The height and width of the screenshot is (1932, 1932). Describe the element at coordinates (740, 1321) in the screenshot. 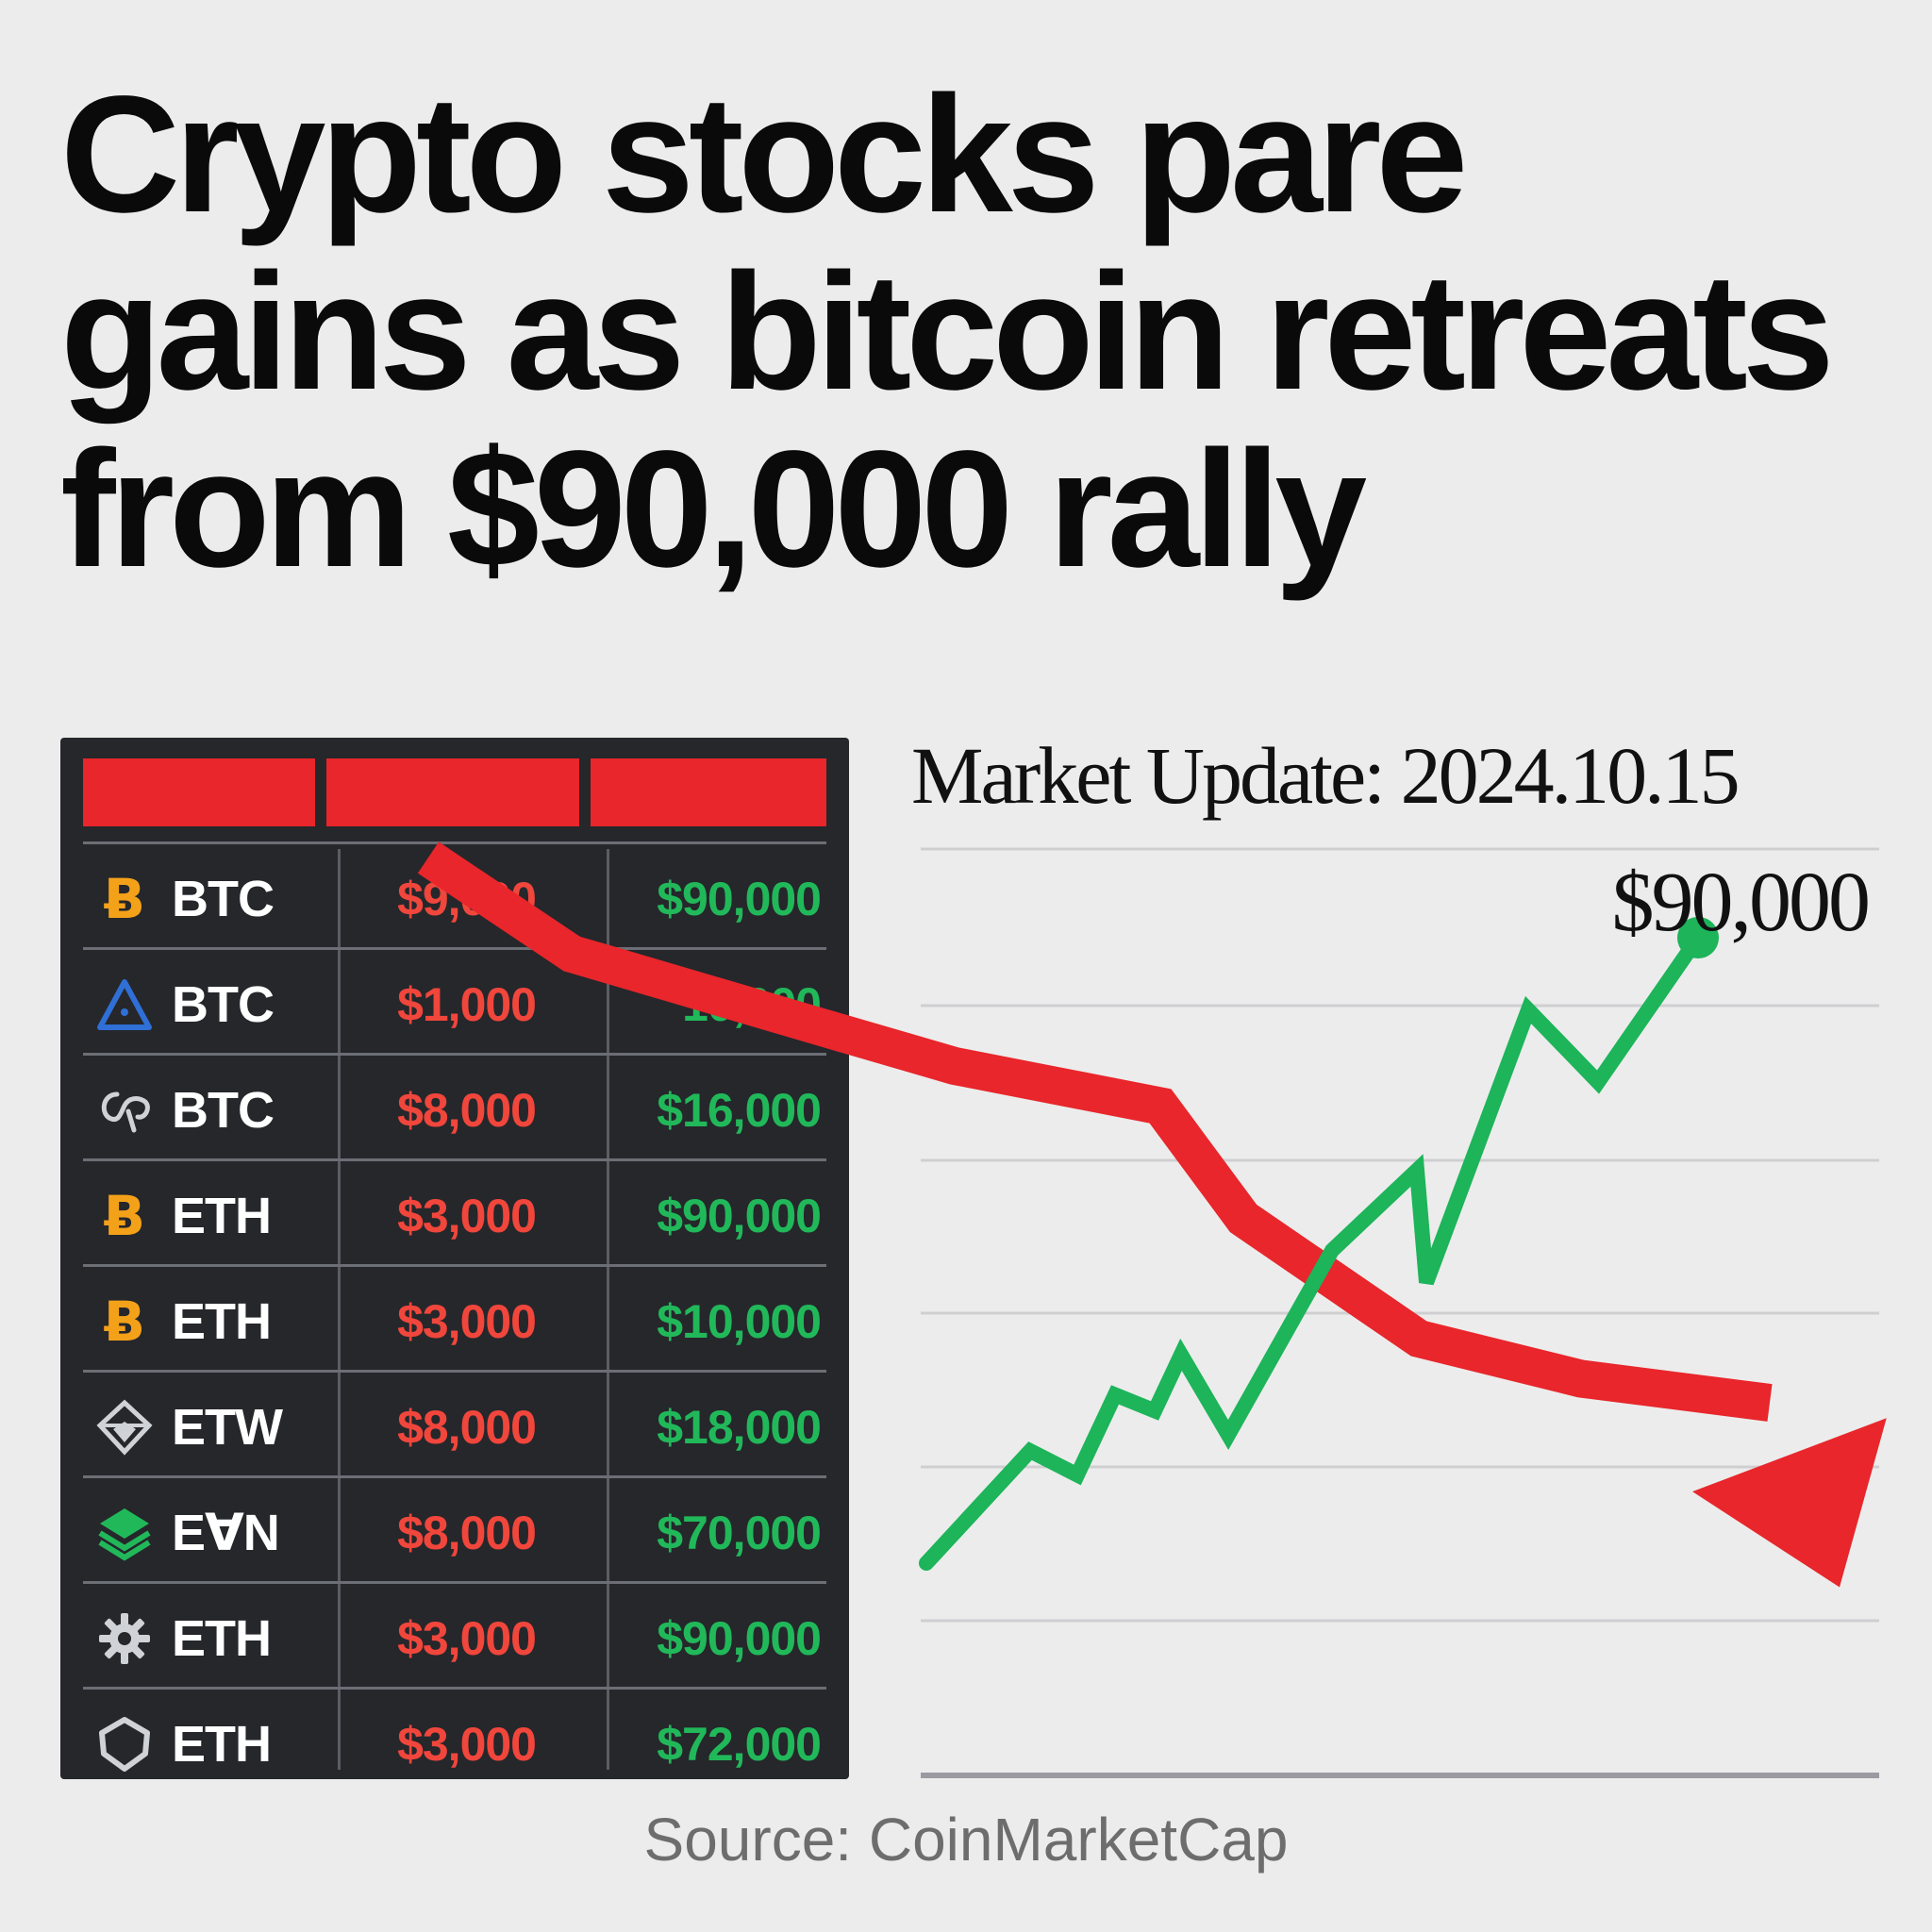

I see `price-high: $10,000` at that location.